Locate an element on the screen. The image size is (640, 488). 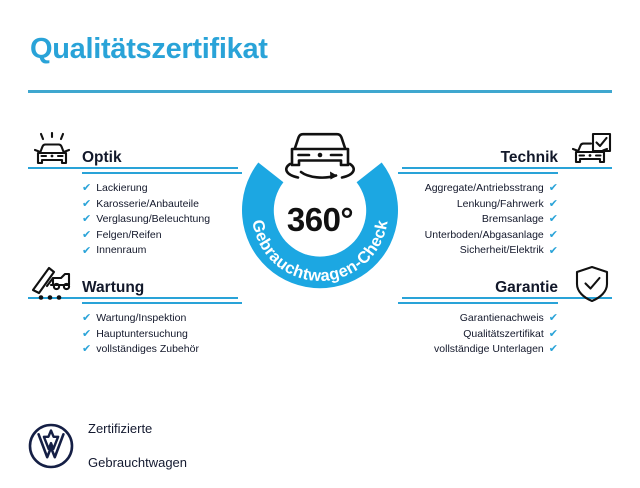
list-item-label: Lenkung/Fahrwerk is located at coordinates (500, 203).